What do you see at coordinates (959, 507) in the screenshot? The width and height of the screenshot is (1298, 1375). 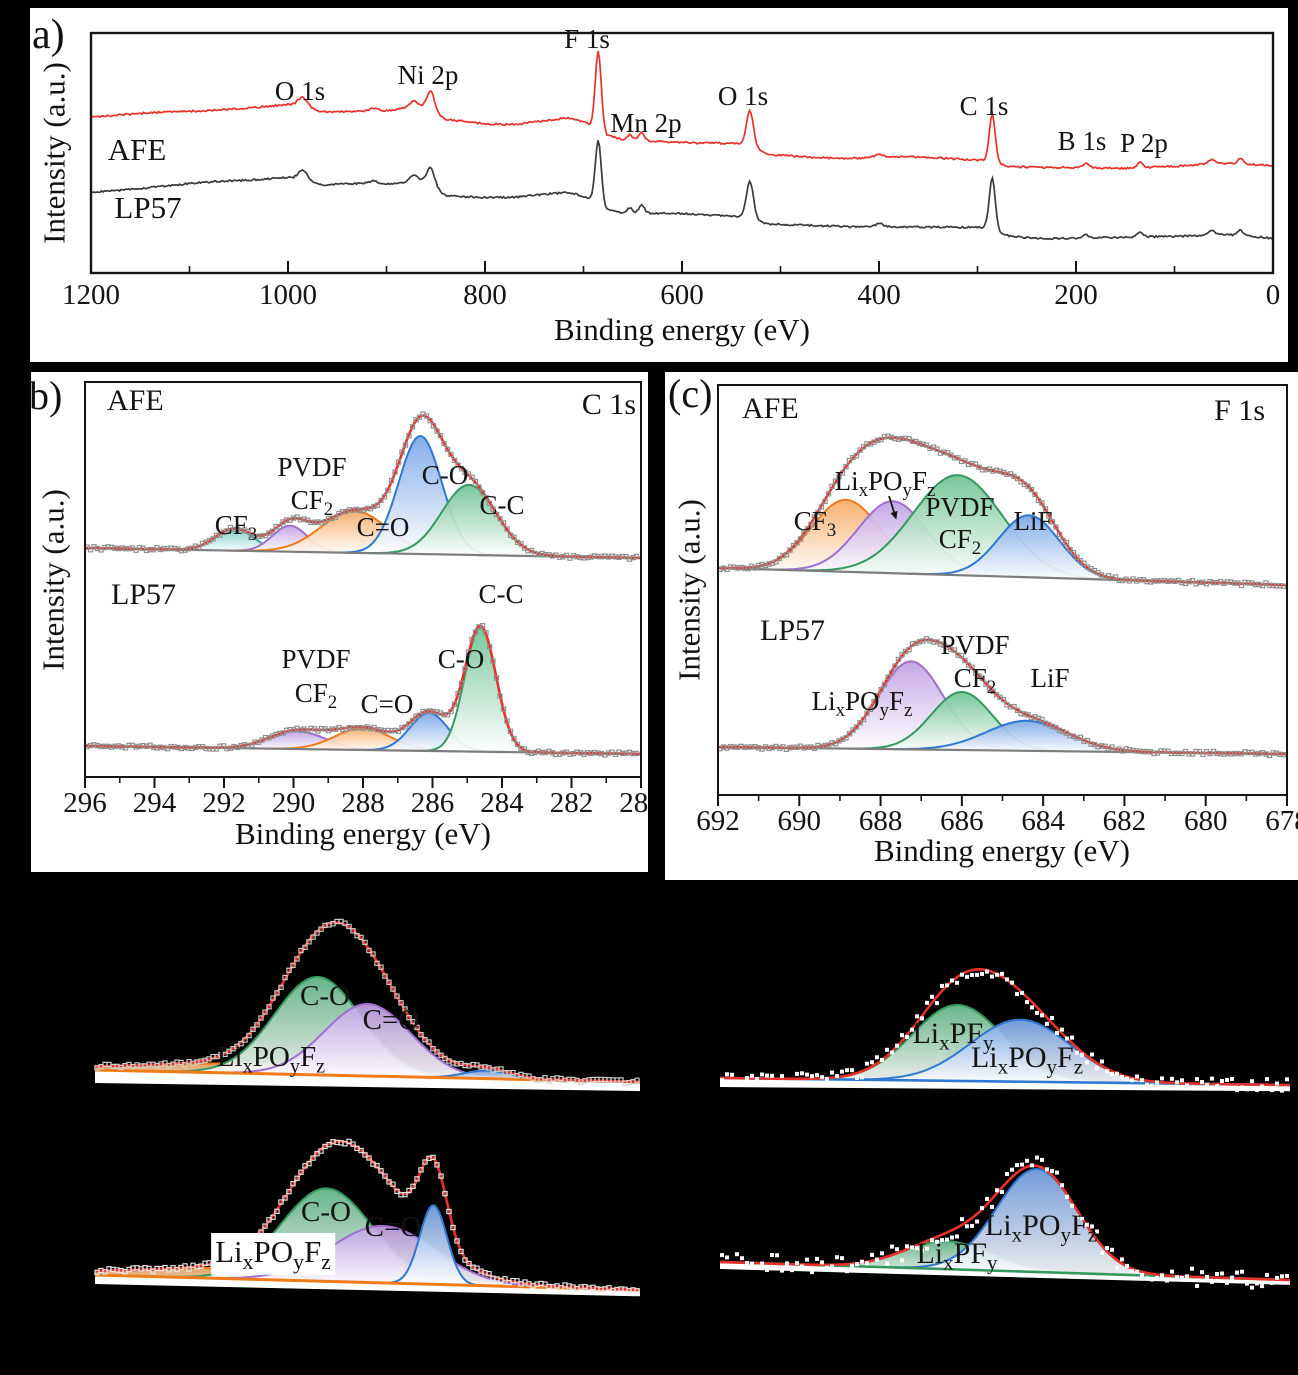 I see `annotation-label: PVDF` at bounding box center [959, 507].